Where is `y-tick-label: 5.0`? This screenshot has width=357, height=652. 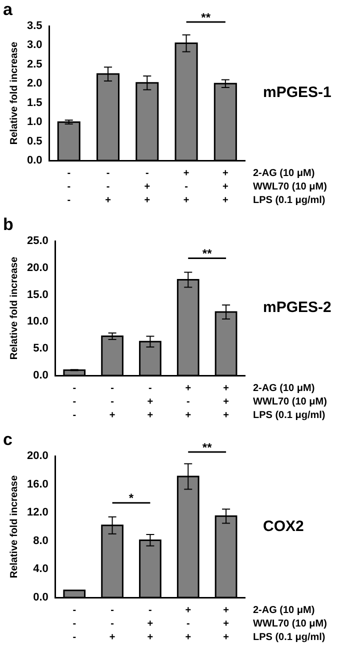 y-tick-label: 5.0 is located at coordinates (40, 348).